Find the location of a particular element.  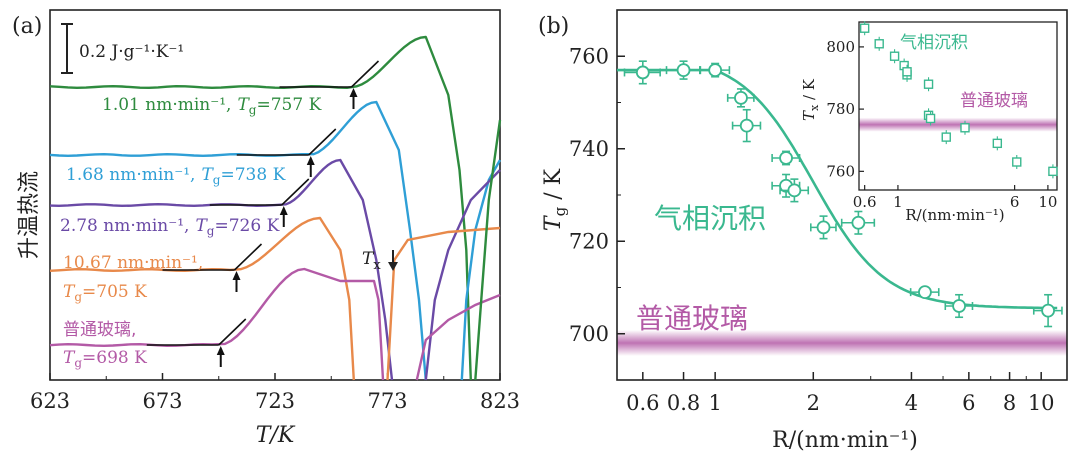

panel-b-xtick-label: 0.8 is located at coordinates (683, 403).